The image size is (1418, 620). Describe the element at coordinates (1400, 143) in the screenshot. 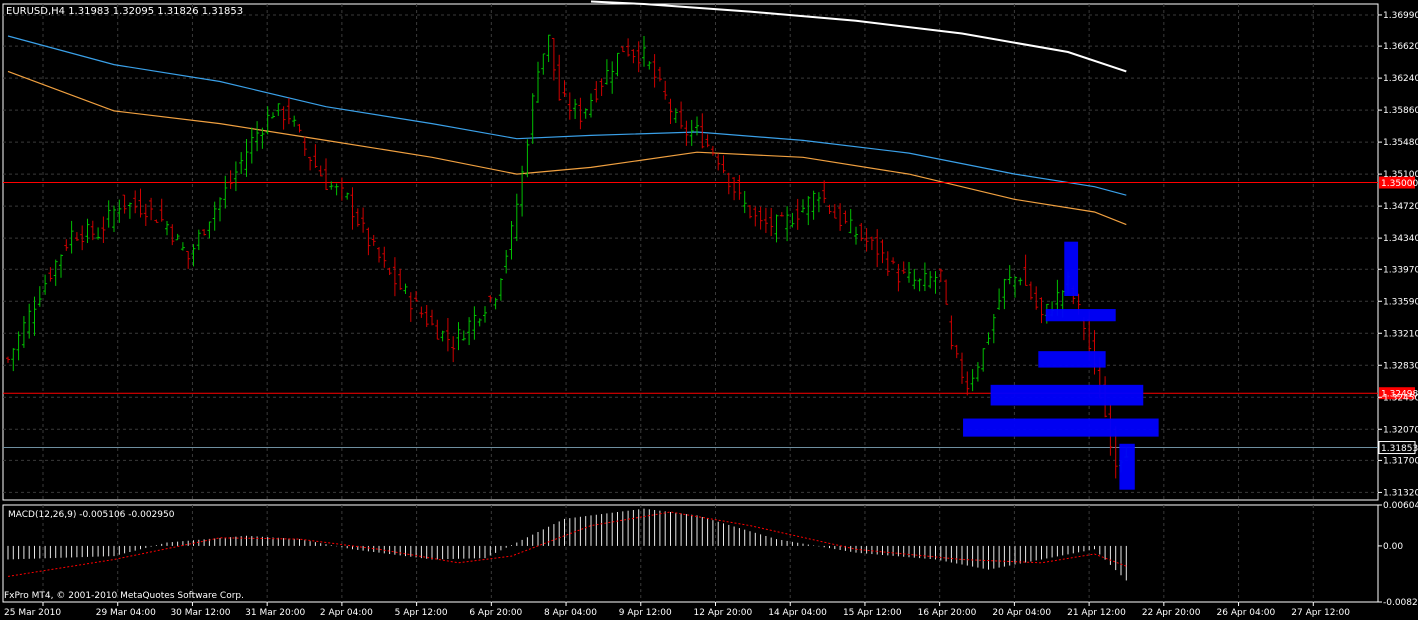

I see `price-tick-label: 1.35480` at that location.